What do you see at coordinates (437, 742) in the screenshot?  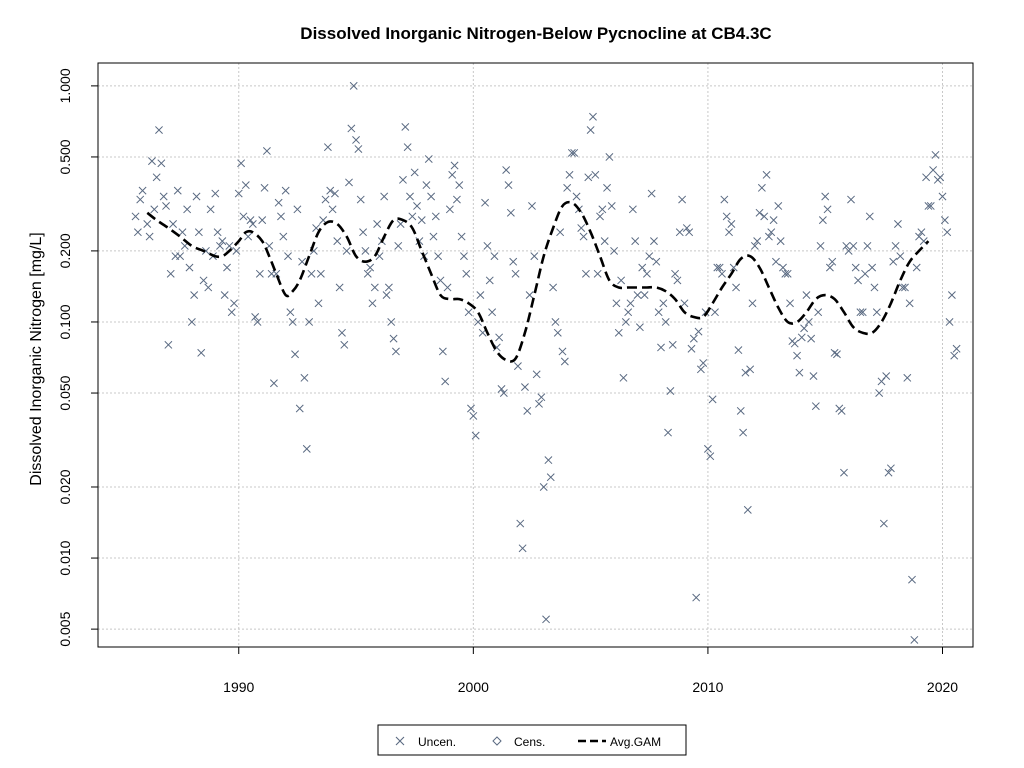 I see `legend-label-uncen: Uncen.` at bounding box center [437, 742].